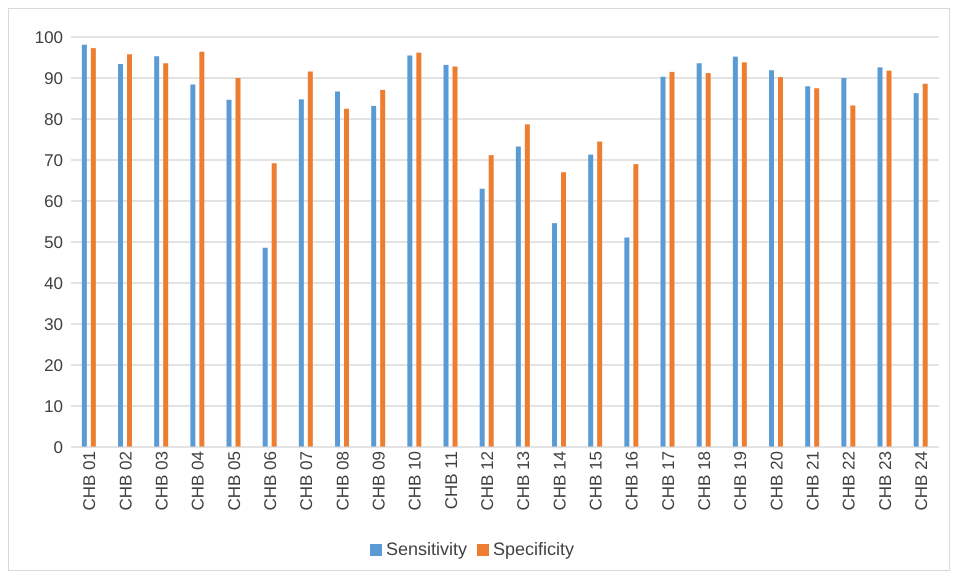 This screenshot has width=958, height=577. I want to click on x-tick-label: CHB 09, so click(378, 481).